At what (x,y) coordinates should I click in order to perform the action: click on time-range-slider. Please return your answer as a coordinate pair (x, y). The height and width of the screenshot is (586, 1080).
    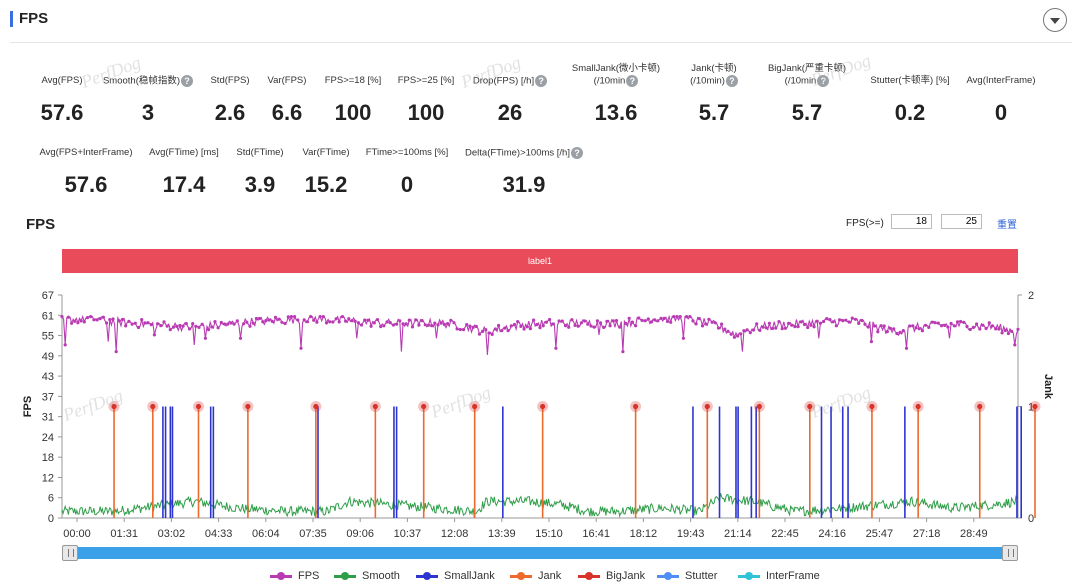
    Looking at the image, I should click on (540, 553).